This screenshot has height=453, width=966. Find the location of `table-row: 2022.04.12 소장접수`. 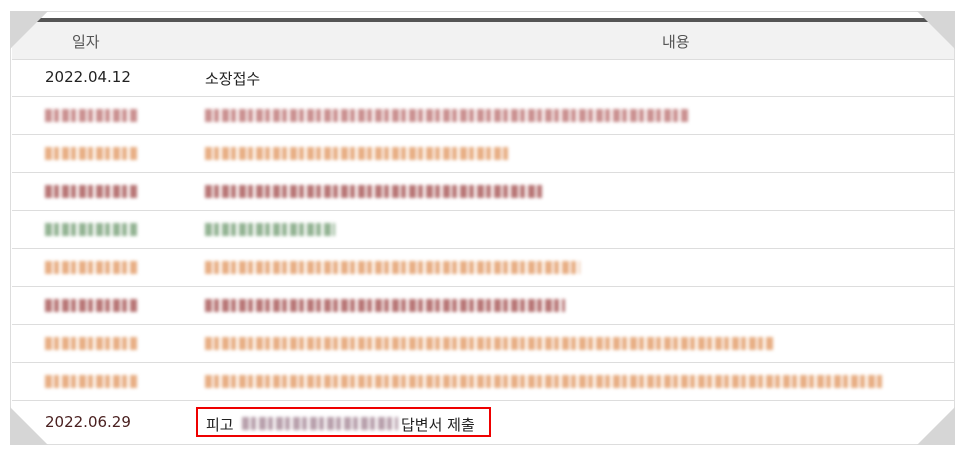

table-row: 2022.04.12 소장접수 is located at coordinates (483, 78).